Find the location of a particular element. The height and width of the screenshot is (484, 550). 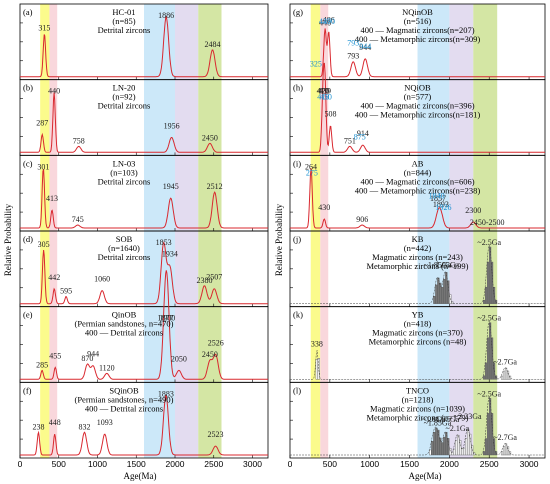

peak-label-metamorphic: 793 is located at coordinates (353, 43).